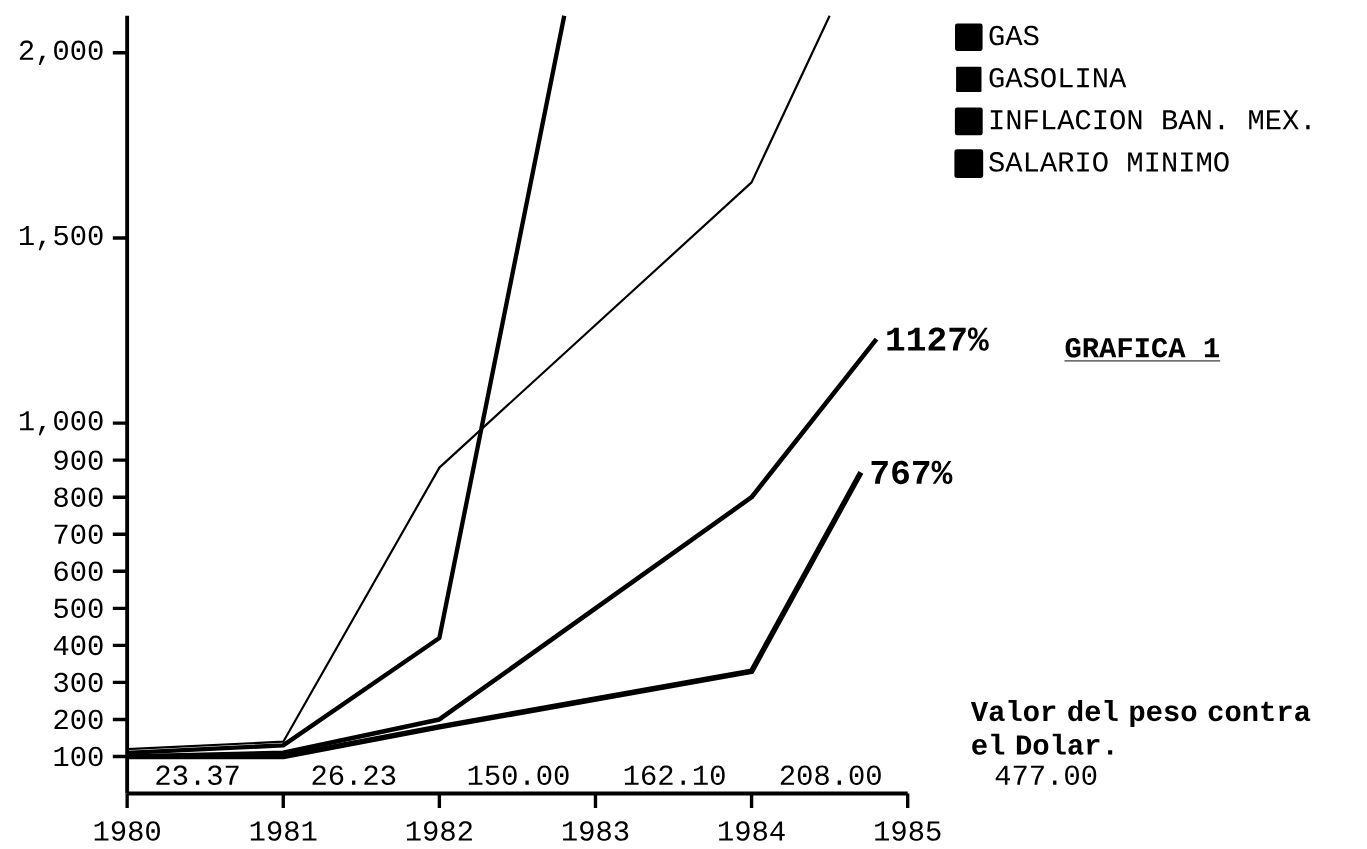  What do you see at coordinates (127, 831) in the screenshot?
I see `x-tick-label: 1980` at bounding box center [127, 831].